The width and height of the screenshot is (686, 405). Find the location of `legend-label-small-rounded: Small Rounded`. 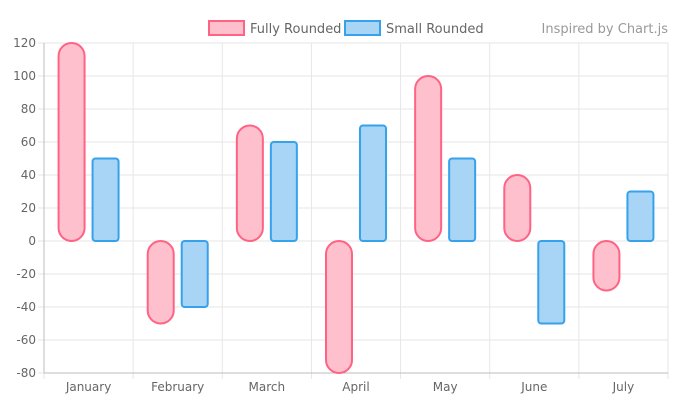

legend-label-small-rounded: Small Rounded is located at coordinates (435, 29).